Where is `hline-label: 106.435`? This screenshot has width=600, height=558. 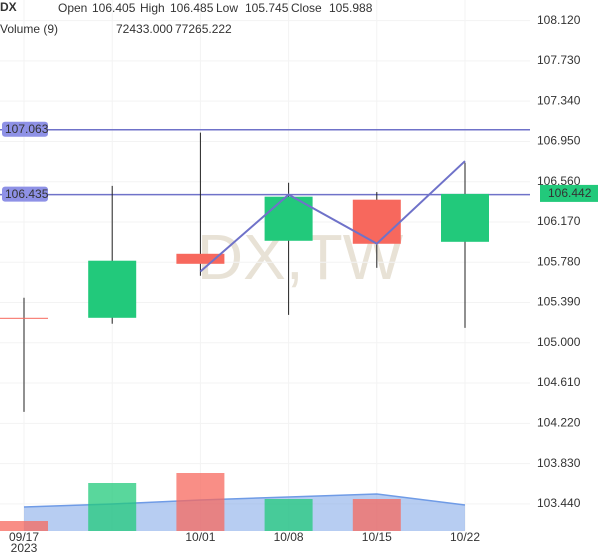
hline-label: 106.435 is located at coordinates (27, 194).